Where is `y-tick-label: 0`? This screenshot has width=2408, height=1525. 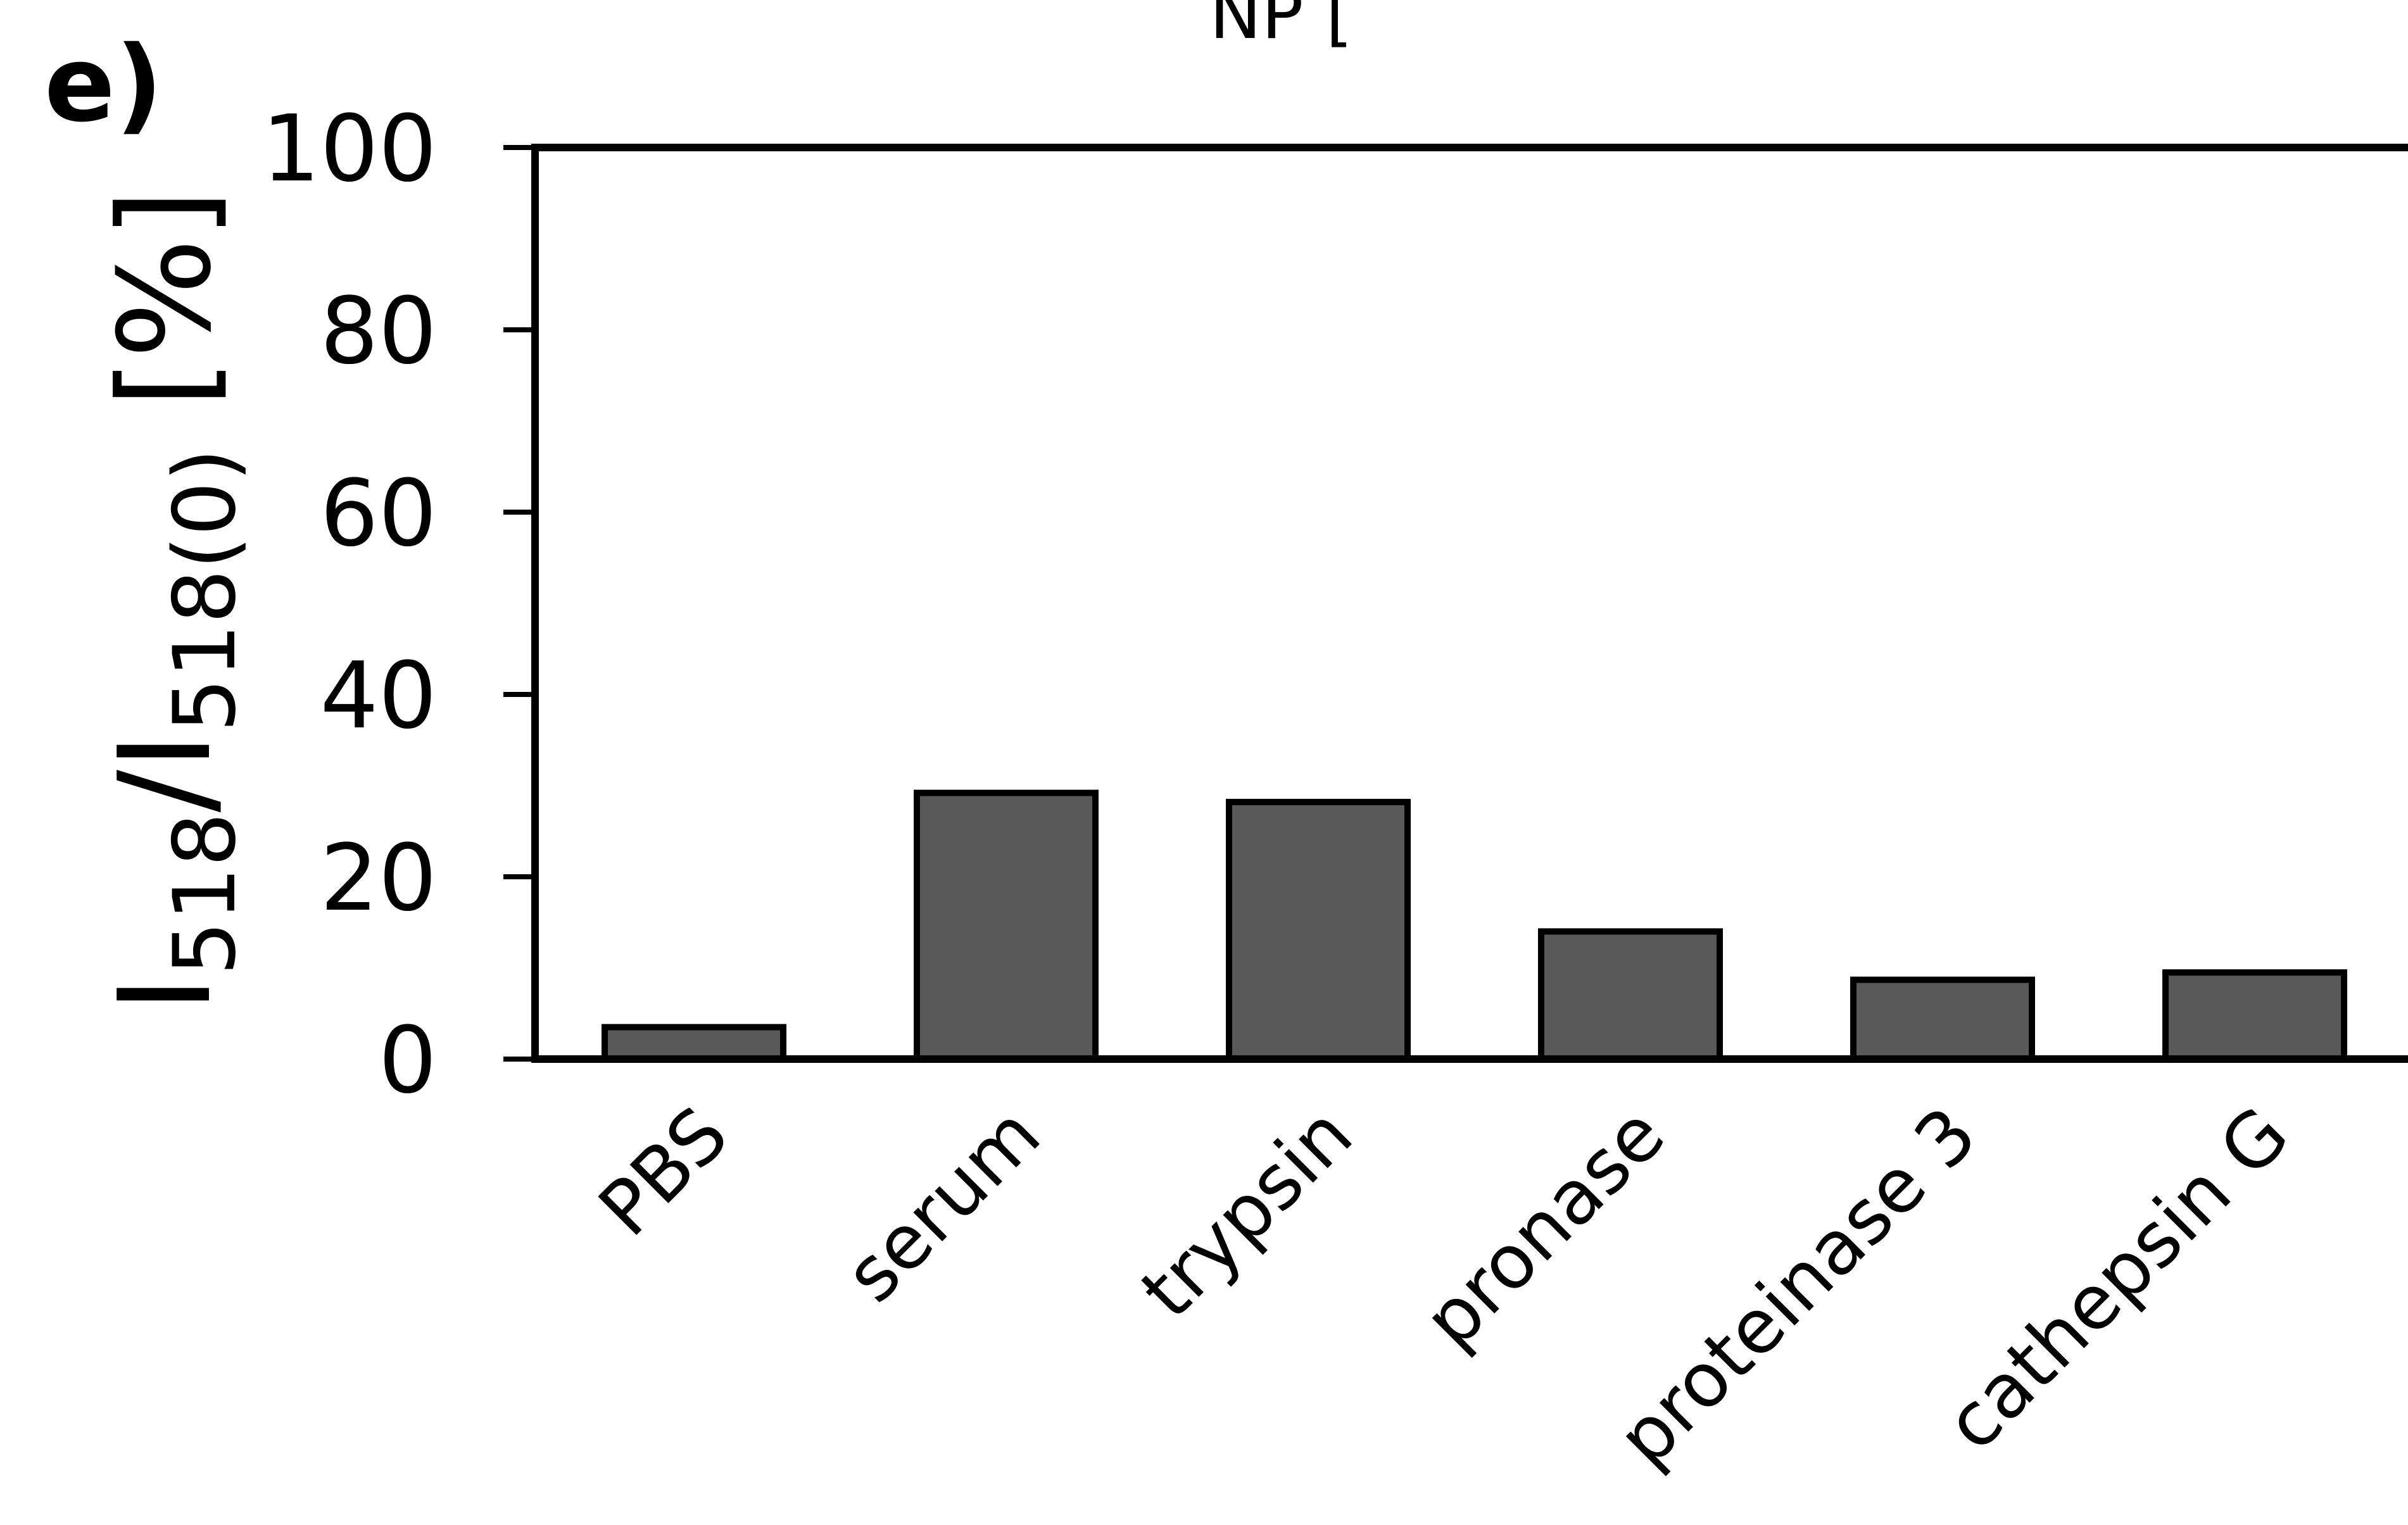 y-tick-label: 0 is located at coordinates (408, 1061).